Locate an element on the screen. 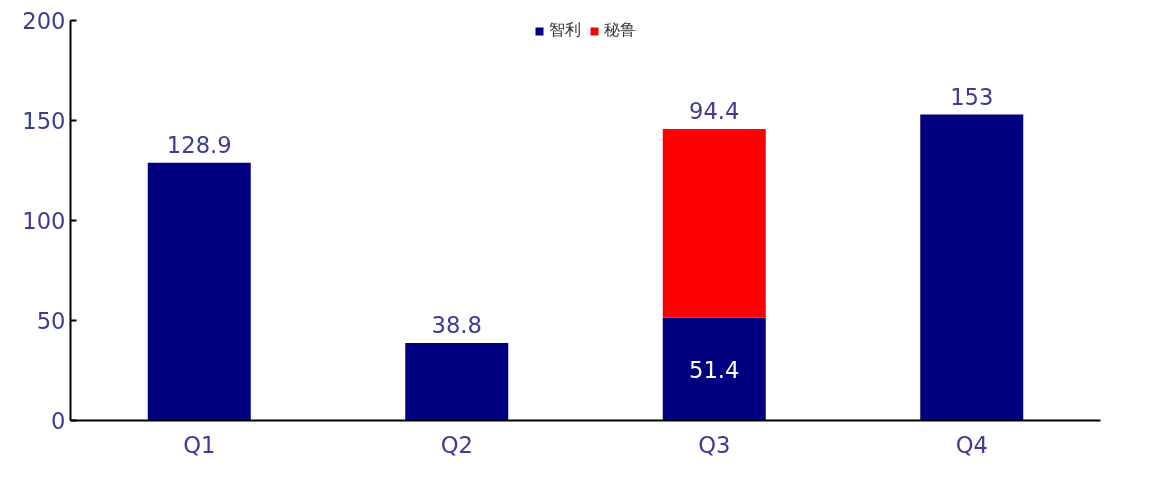  y-tick-label: 100 is located at coordinates (44, 221).